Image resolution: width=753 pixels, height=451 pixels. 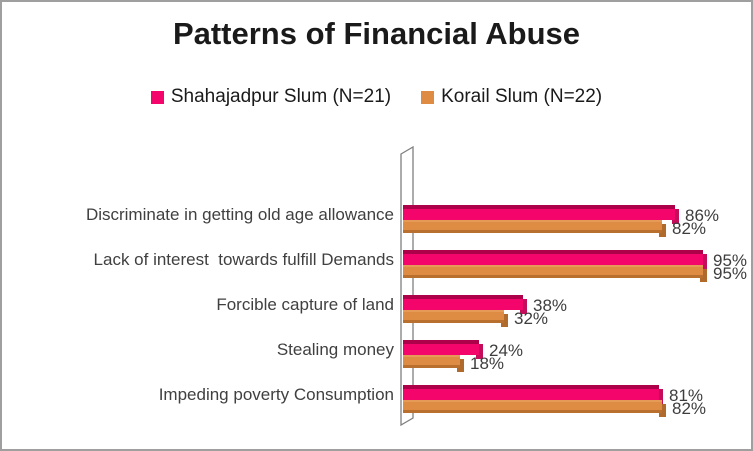 What do you see at coordinates (243, 259) in the screenshot?
I see `category-label: Lack of interest towards fulfill Demands` at bounding box center [243, 259].